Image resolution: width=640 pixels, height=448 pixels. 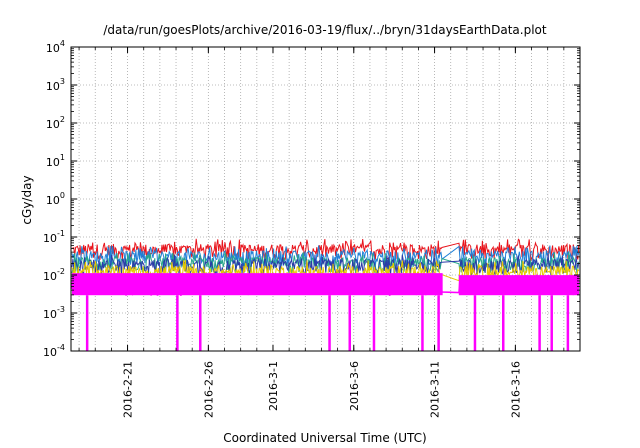 I want to click on y-tick-label: 10², so click(x=55, y=123).